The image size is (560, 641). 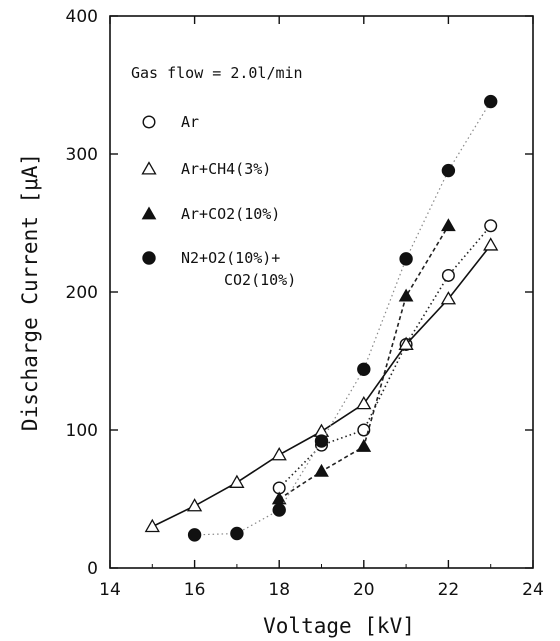 I want to click on x-tick-label: 20, so click(x=364, y=590).